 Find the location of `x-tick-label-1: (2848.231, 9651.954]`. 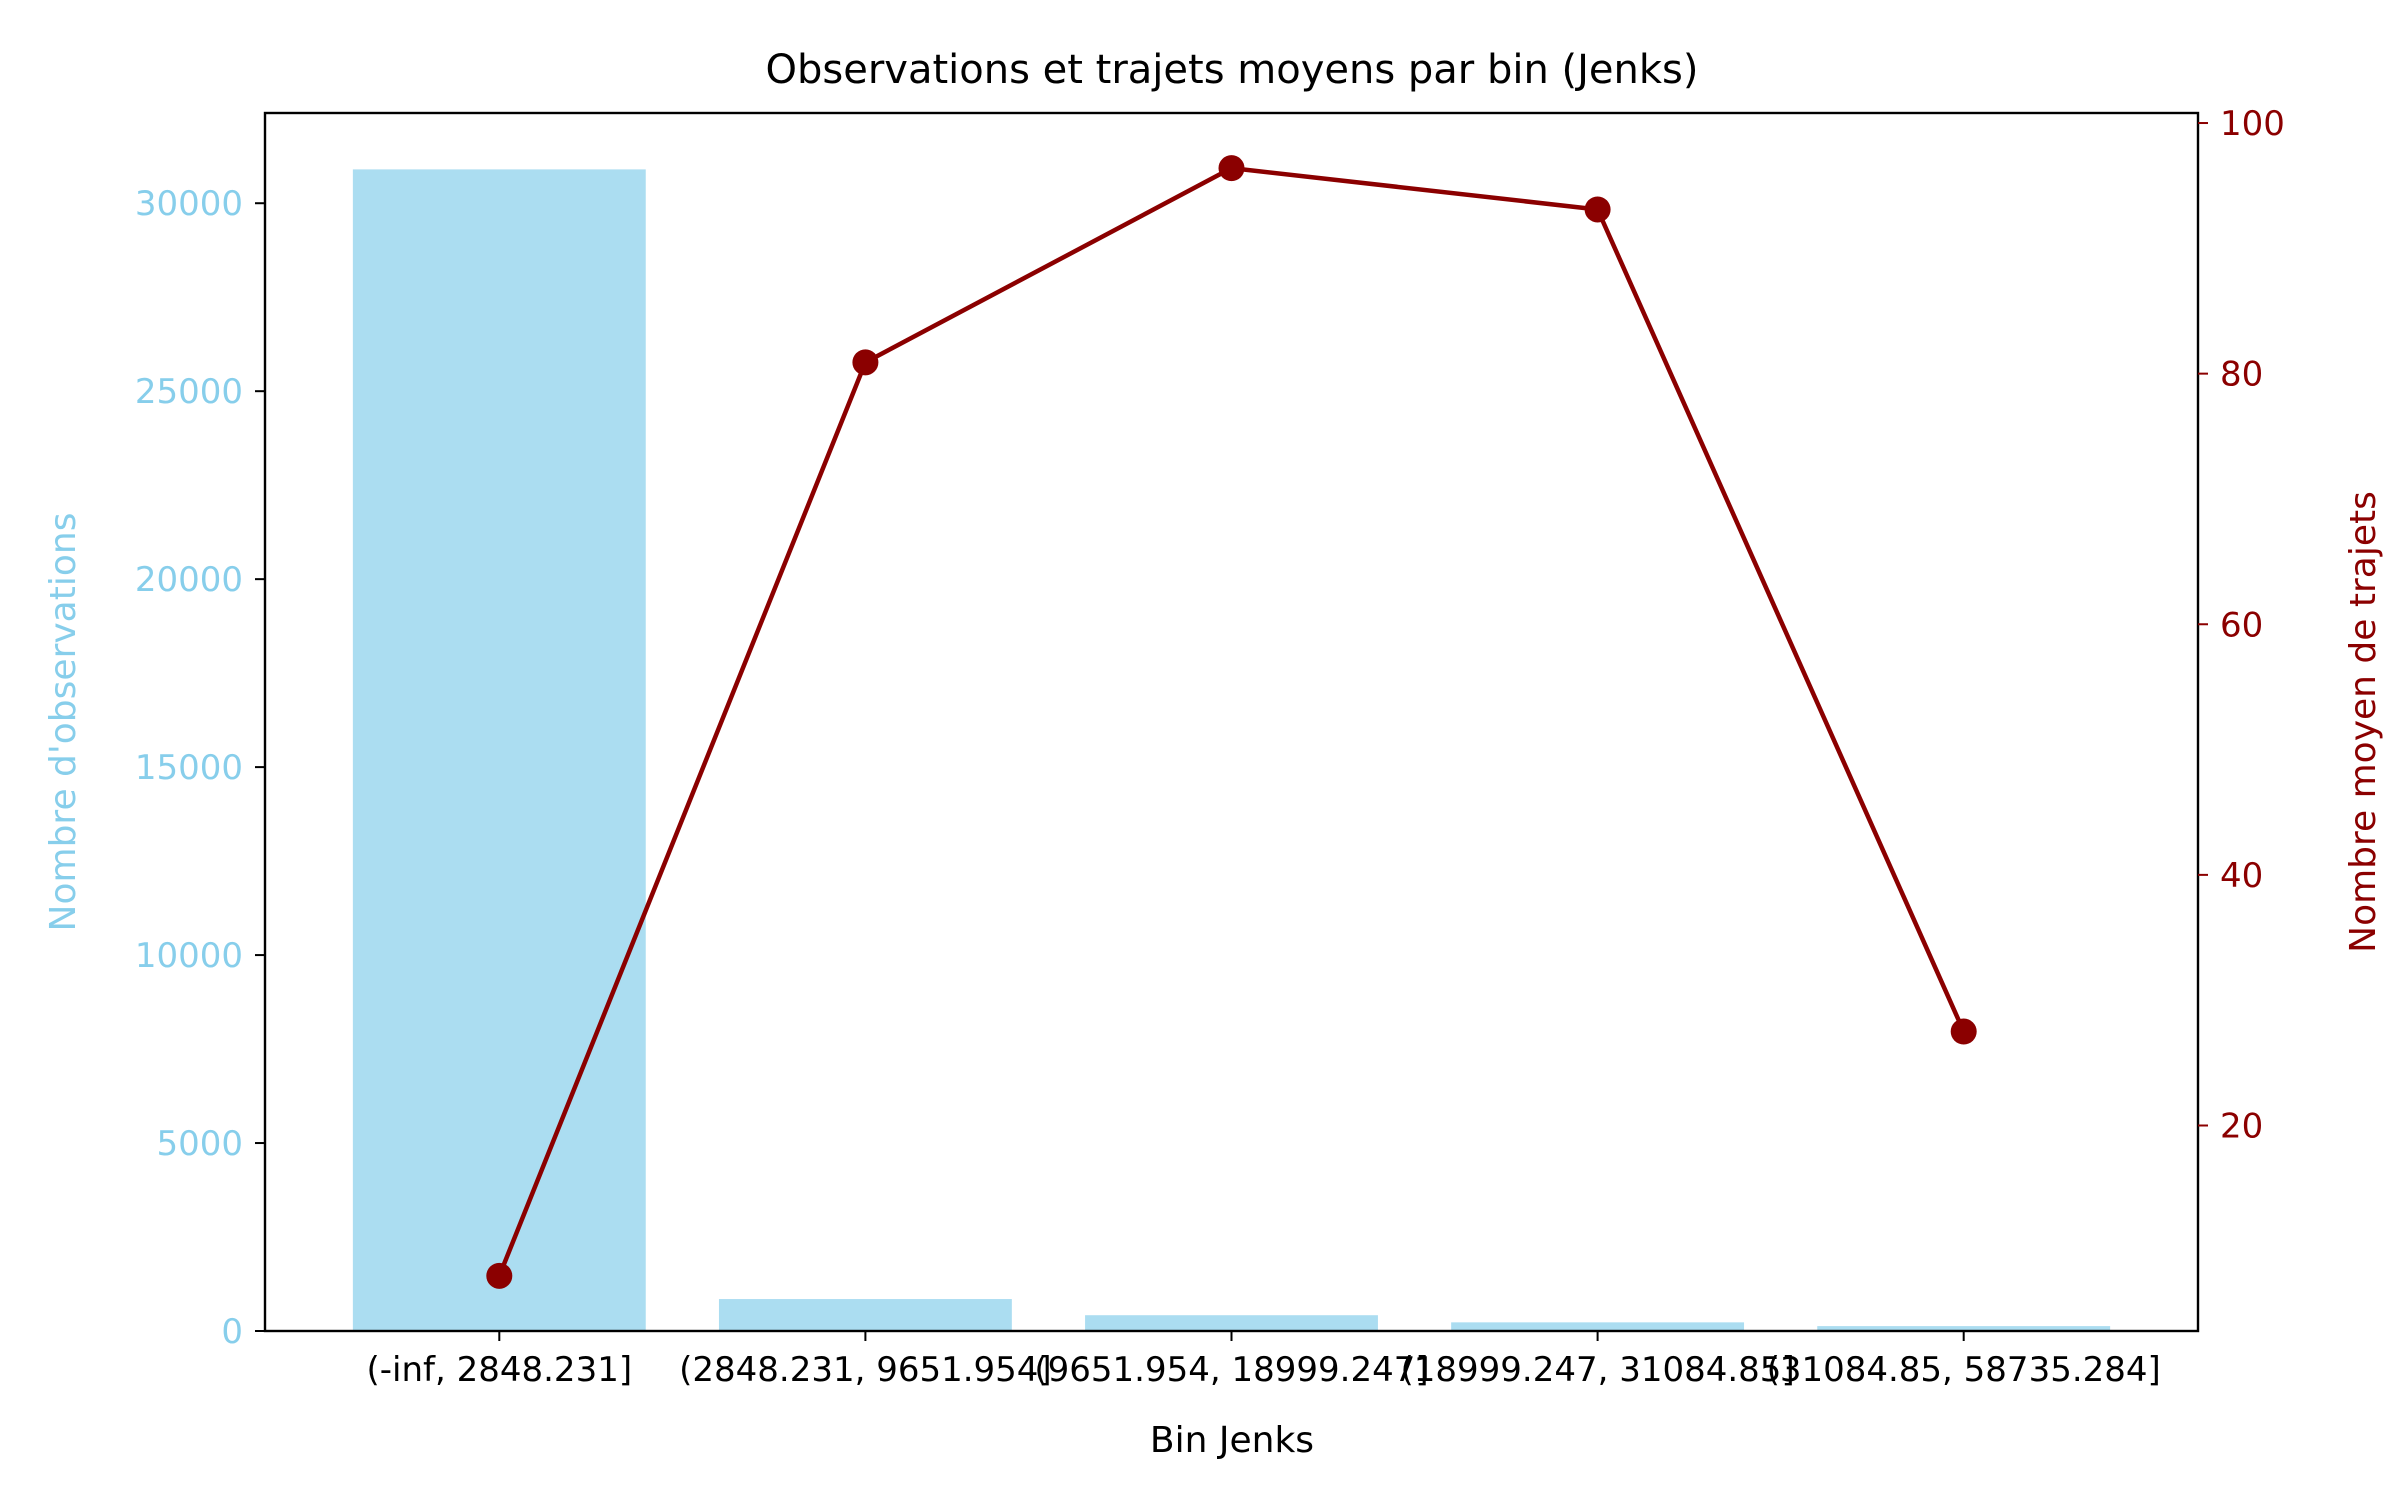

x-tick-label-1: (2848.231, 9651.954] is located at coordinates (865, 1370).